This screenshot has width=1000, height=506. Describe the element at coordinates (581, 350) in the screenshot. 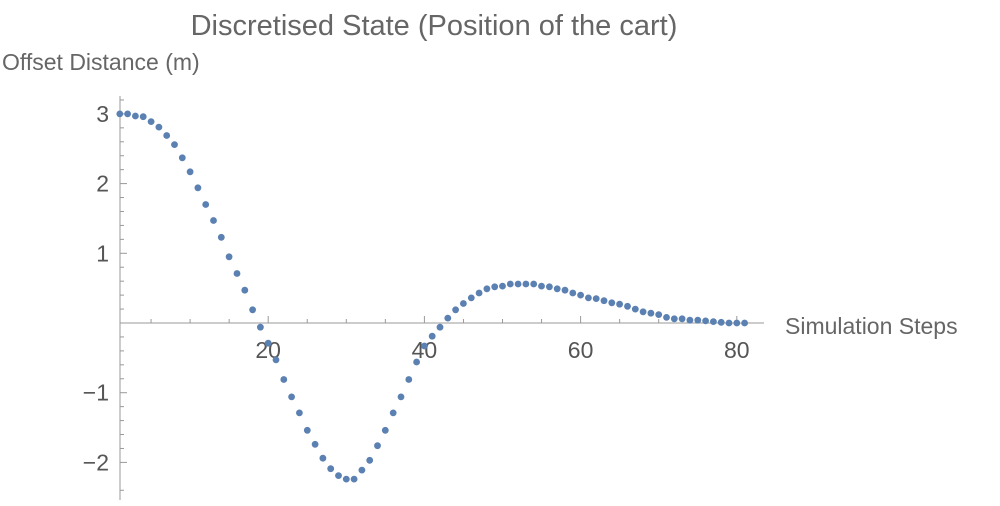

I see `x-tick-label: 60` at that location.